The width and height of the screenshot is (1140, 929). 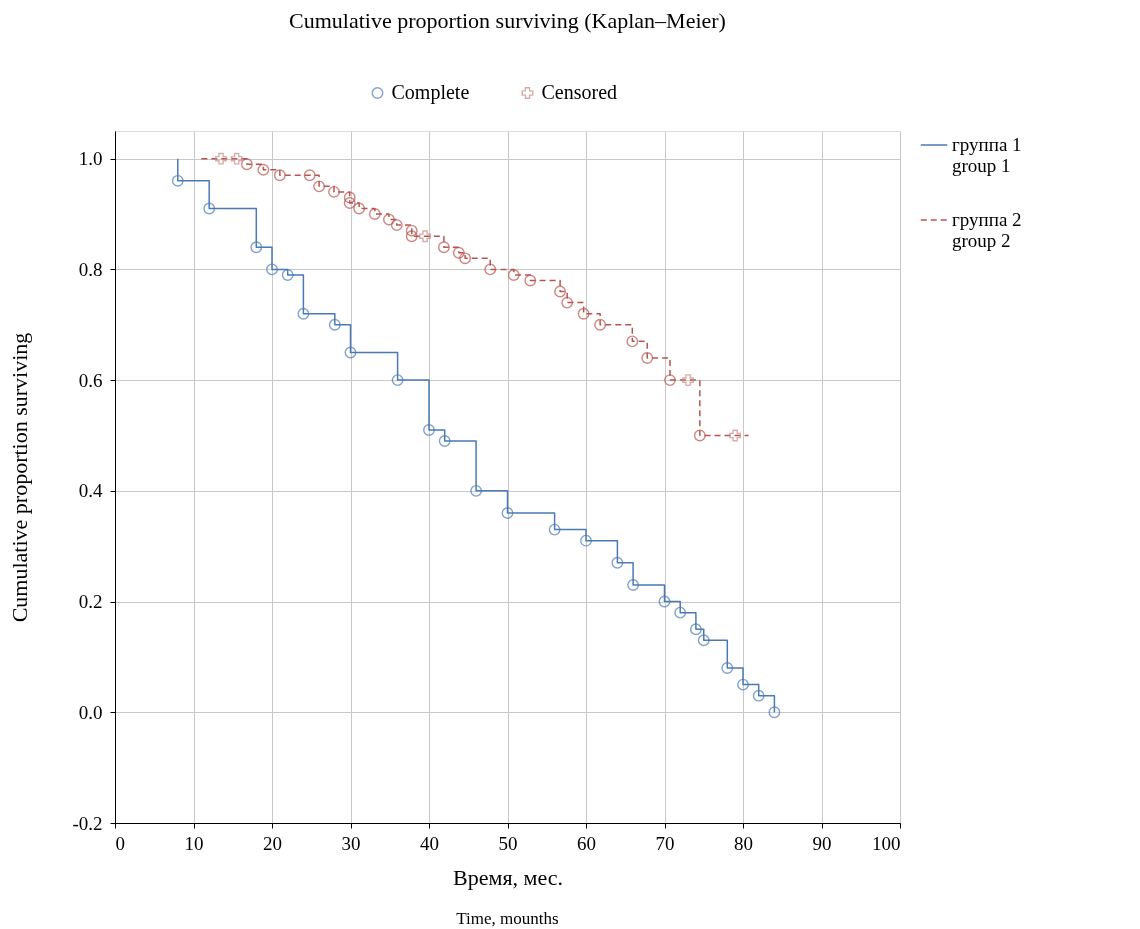 I want to click on y-tick-label: 0.6, so click(x=90, y=380).